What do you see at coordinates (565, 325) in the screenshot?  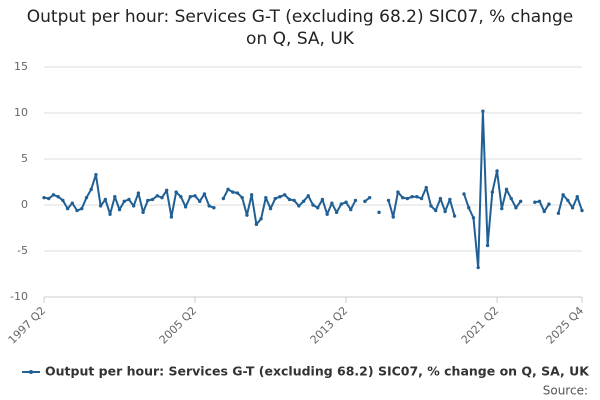 I see `x-tick-label: 2025 Q4` at bounding box center [565, 325].